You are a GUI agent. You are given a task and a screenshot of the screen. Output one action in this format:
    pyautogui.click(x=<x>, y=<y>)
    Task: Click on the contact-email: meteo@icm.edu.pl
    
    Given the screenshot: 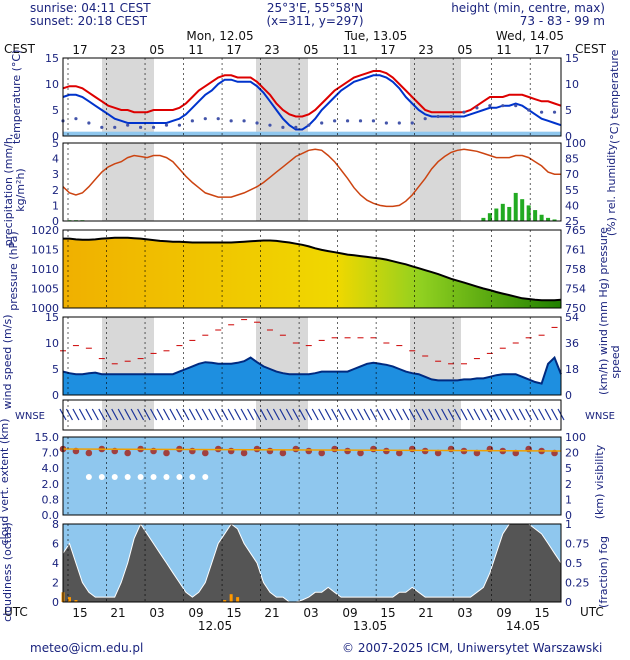 What is the action you would take?
    pyautogui.click(x=87, y=648)
    